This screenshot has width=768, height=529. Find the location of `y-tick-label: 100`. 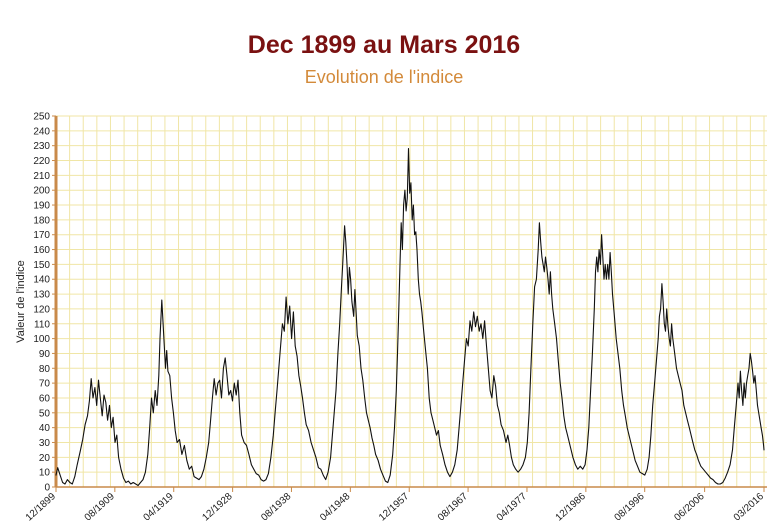

y-tick-label: 100 is located at coordinates (41, 339).